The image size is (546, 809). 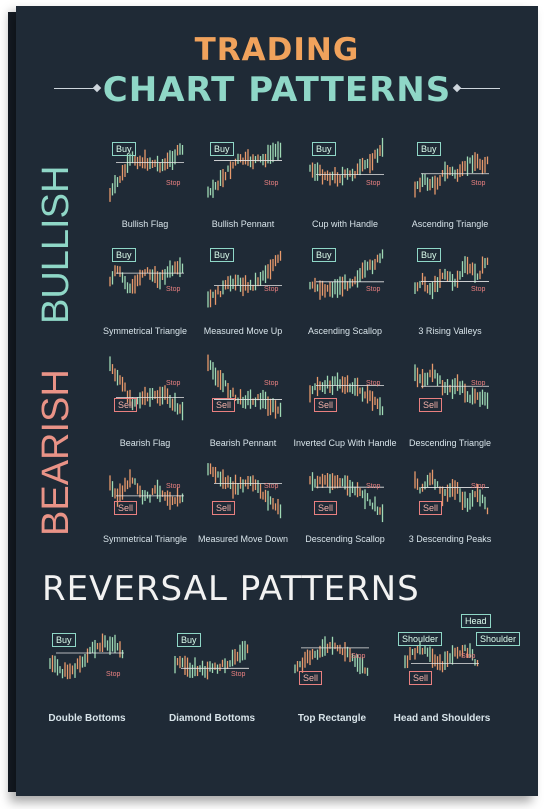 What do you see at coordinates (243, 539) in the screenshot?
I see `bearish-pattern-label: Measured Move Down` at bounding box center [243, 539].